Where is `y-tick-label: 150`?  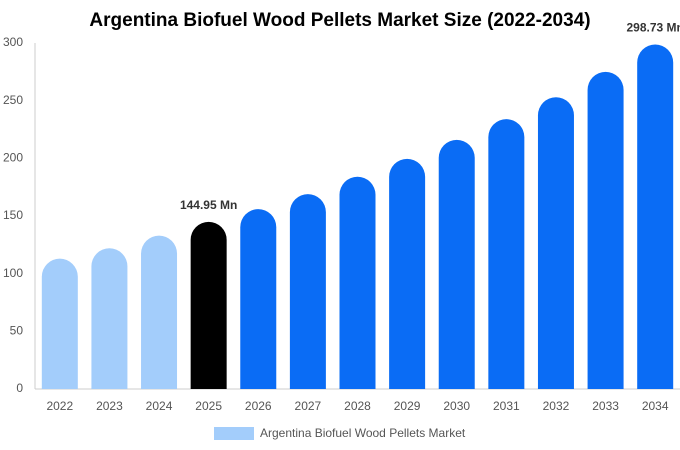
y-tick-label: 150 is located at coordinates (13, 215).